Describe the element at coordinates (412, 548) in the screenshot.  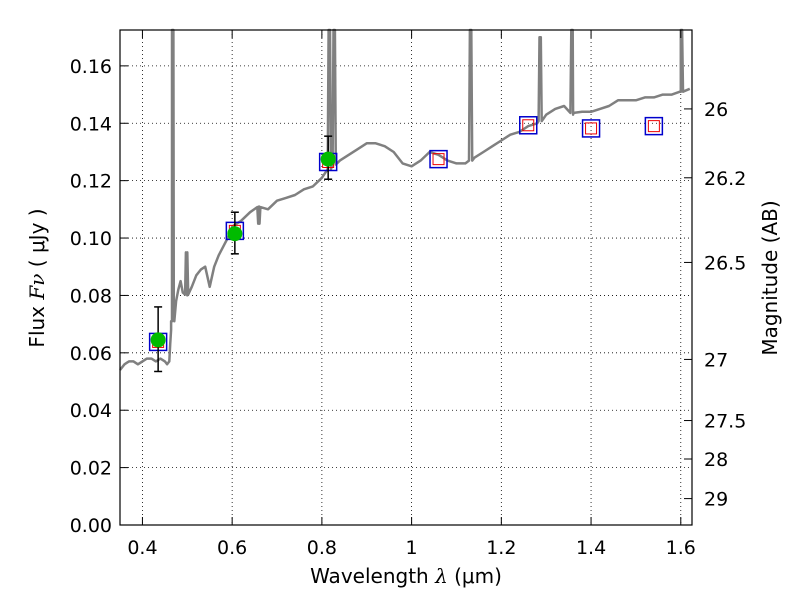
I see `x-tick-label: 1` at that location.